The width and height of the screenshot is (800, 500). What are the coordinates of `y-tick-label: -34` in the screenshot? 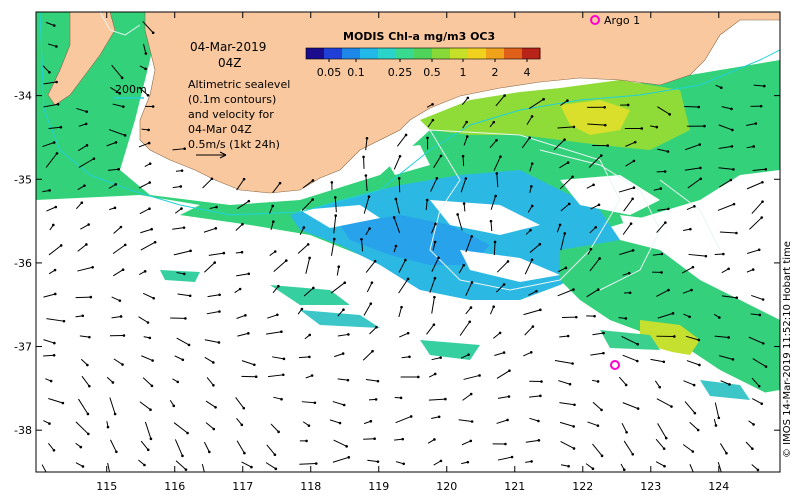 It's located at (23, 96).